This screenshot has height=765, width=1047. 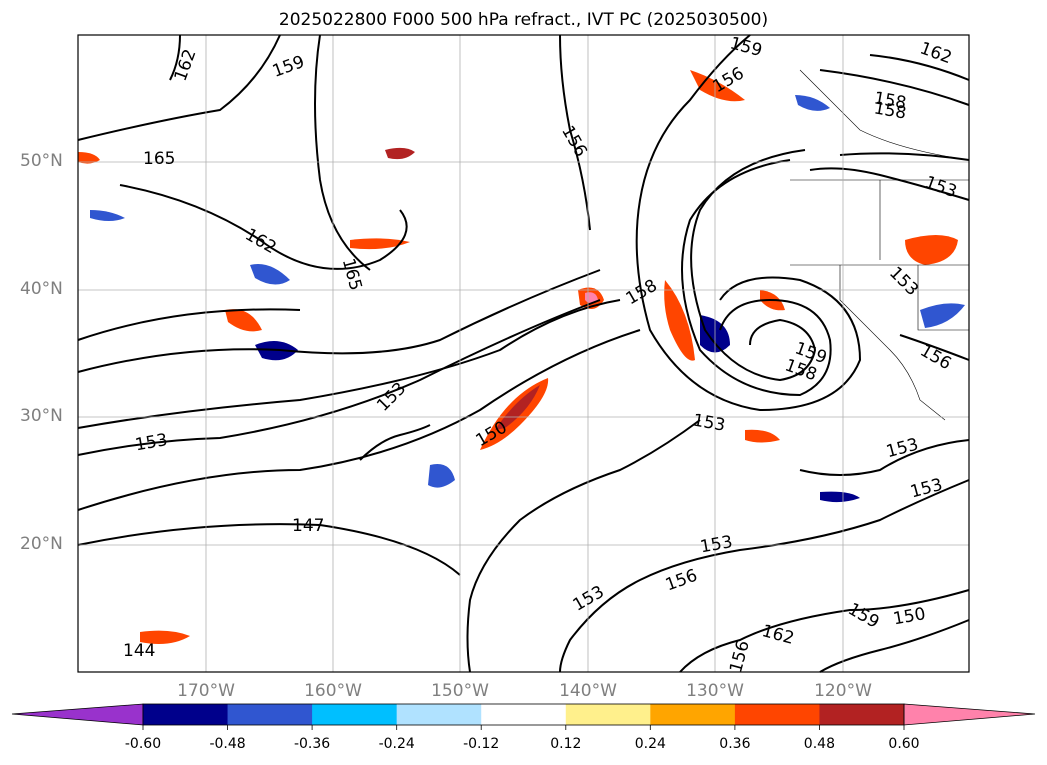 What do you see at coordinates (843, 691) in the screenshot?
I see `lon-label-120w: 120°W` at bounding box center [843, 691].